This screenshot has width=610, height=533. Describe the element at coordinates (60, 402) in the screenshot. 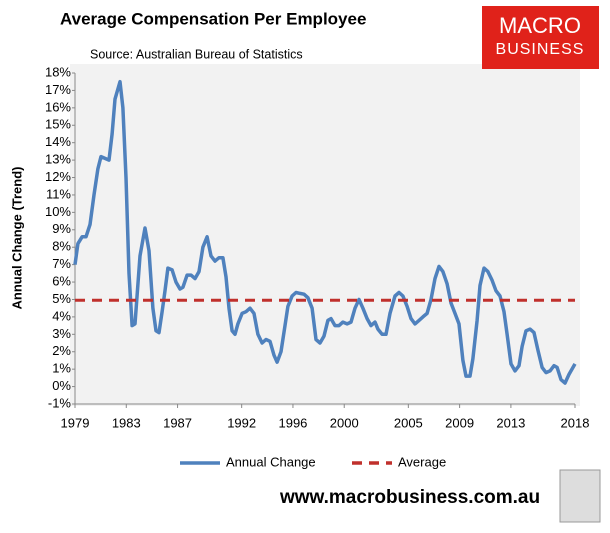

I see `y-tick-label: -1%` at that location.